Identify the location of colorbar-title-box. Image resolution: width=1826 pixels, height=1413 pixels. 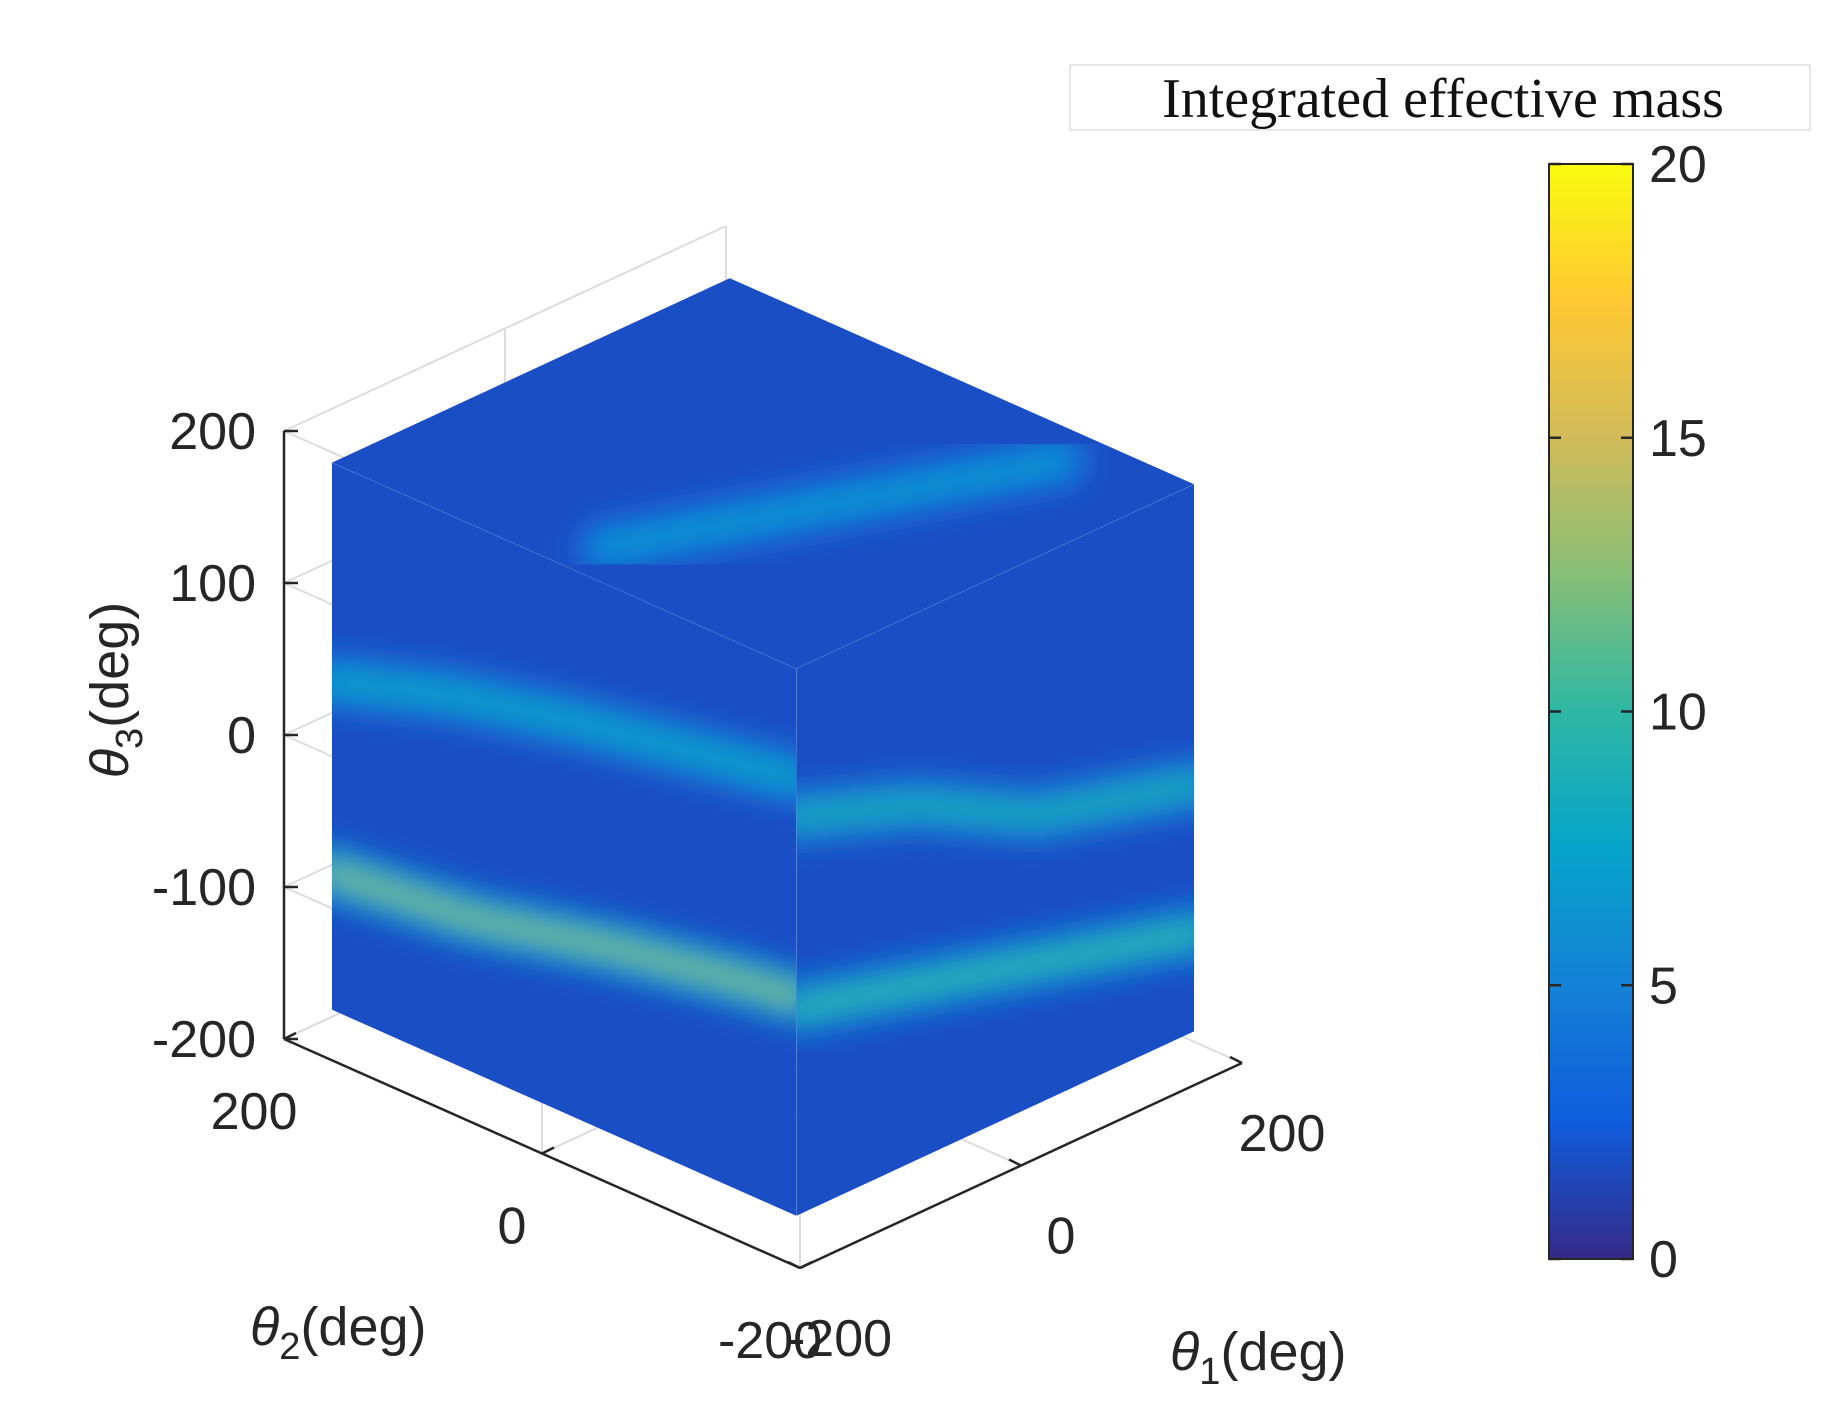
(1440, 97).